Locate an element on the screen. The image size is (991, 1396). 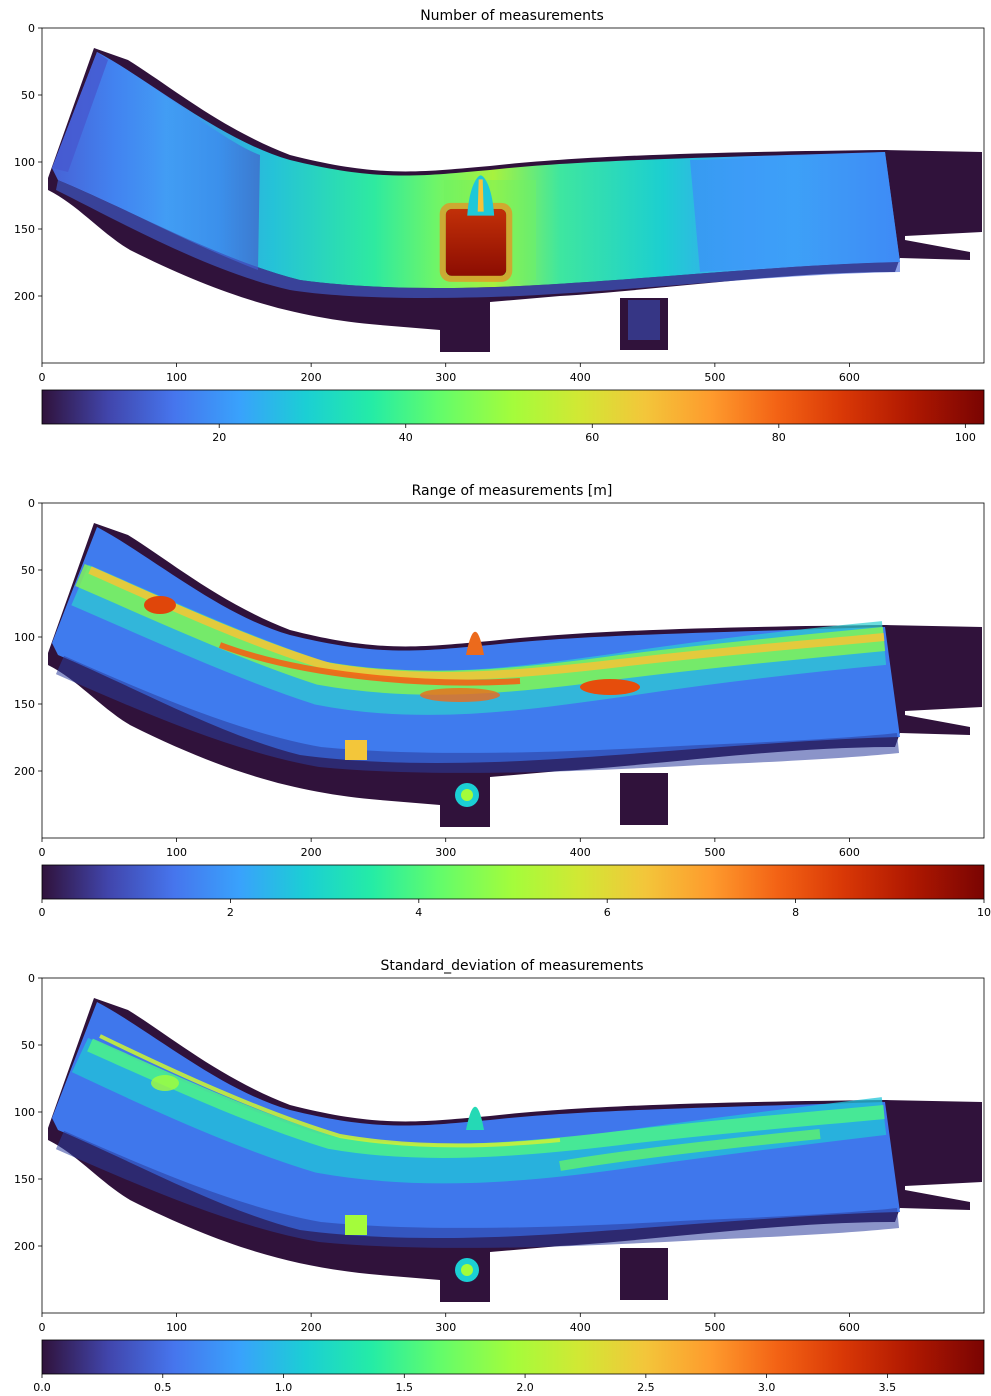
colorbar-tick-label: 0.5 is located at coordinates (163, 1387).